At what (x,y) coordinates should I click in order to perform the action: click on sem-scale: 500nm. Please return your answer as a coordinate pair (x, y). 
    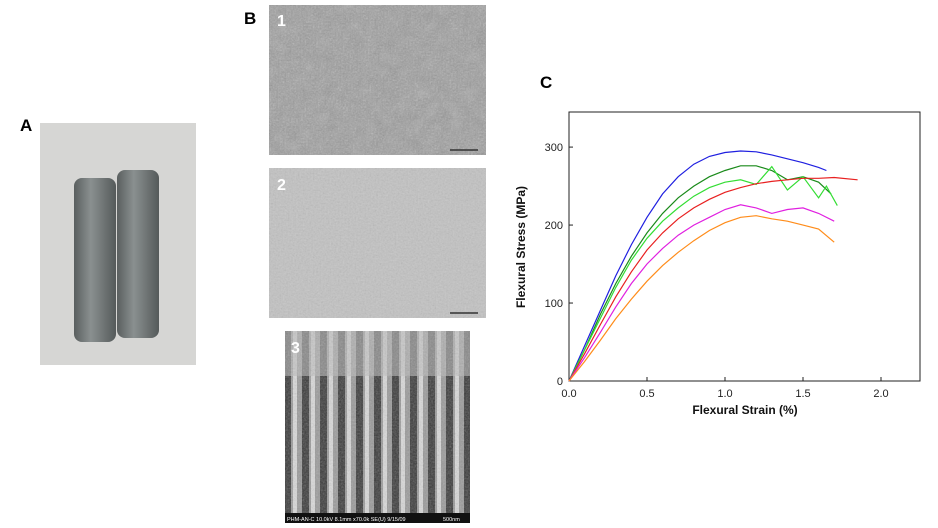
    Looking at the image, I should click on (451, 520).